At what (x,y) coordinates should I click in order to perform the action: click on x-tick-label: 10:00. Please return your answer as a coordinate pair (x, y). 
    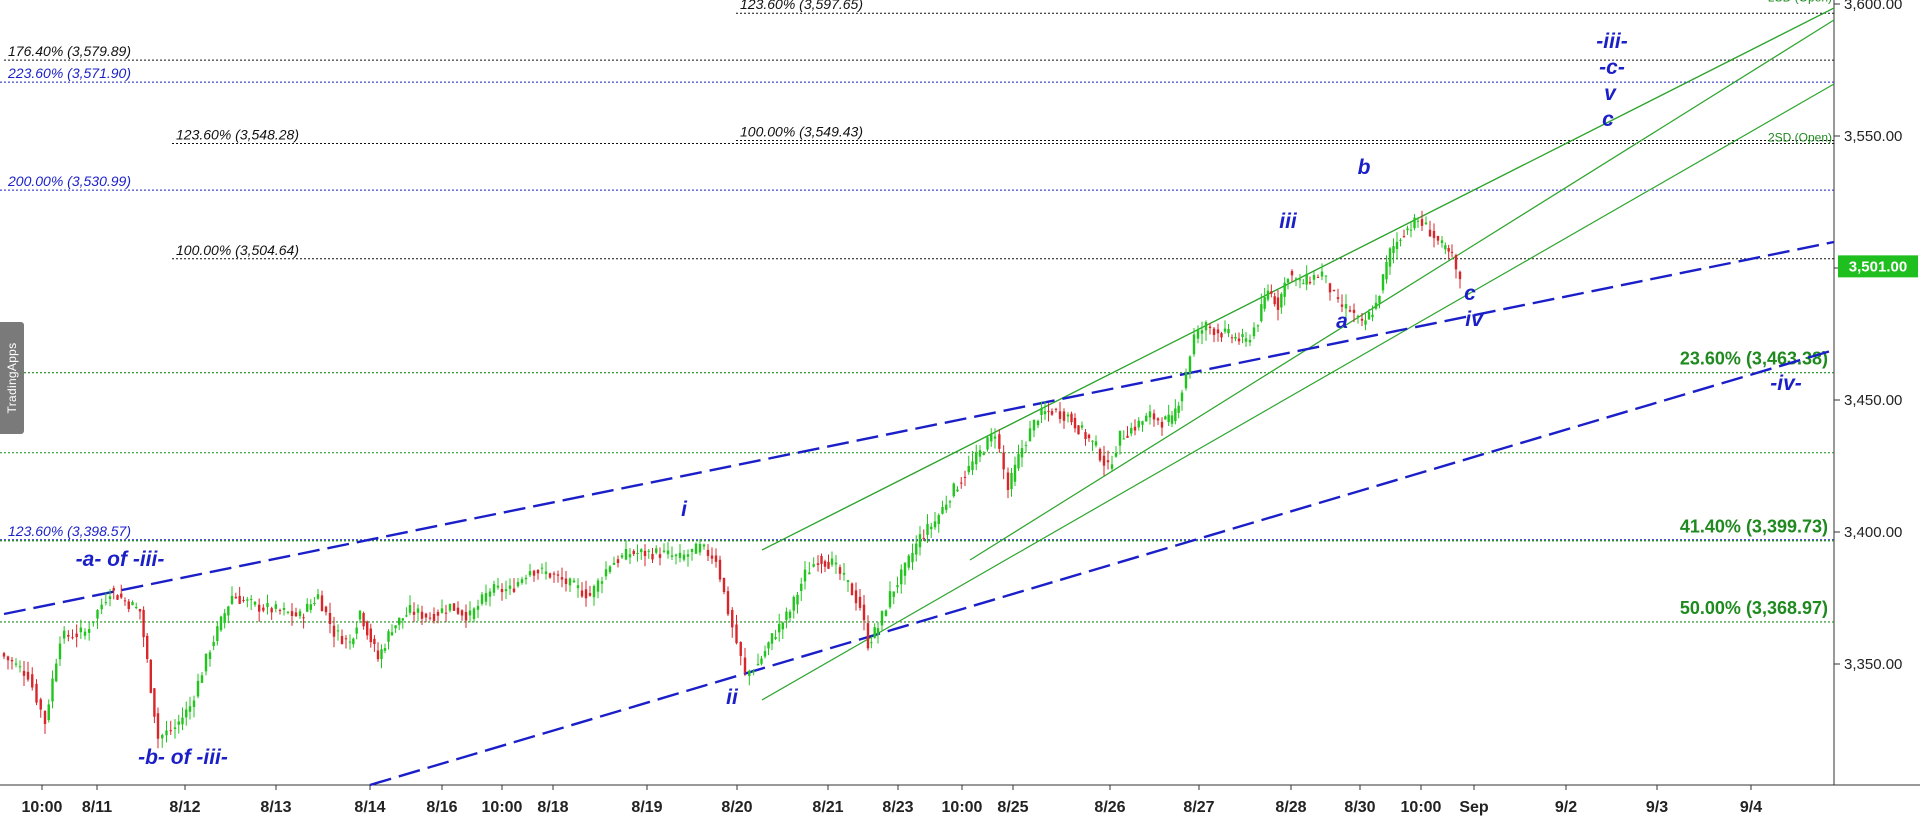
    Looking at the image, I should click on (502, 807).